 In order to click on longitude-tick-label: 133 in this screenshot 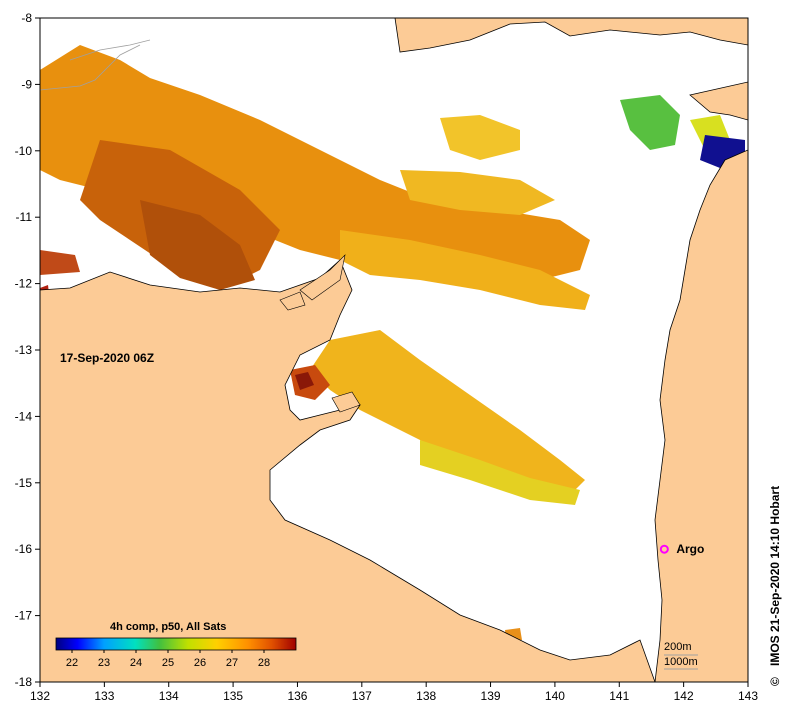, I will do `click(104, 696)`.